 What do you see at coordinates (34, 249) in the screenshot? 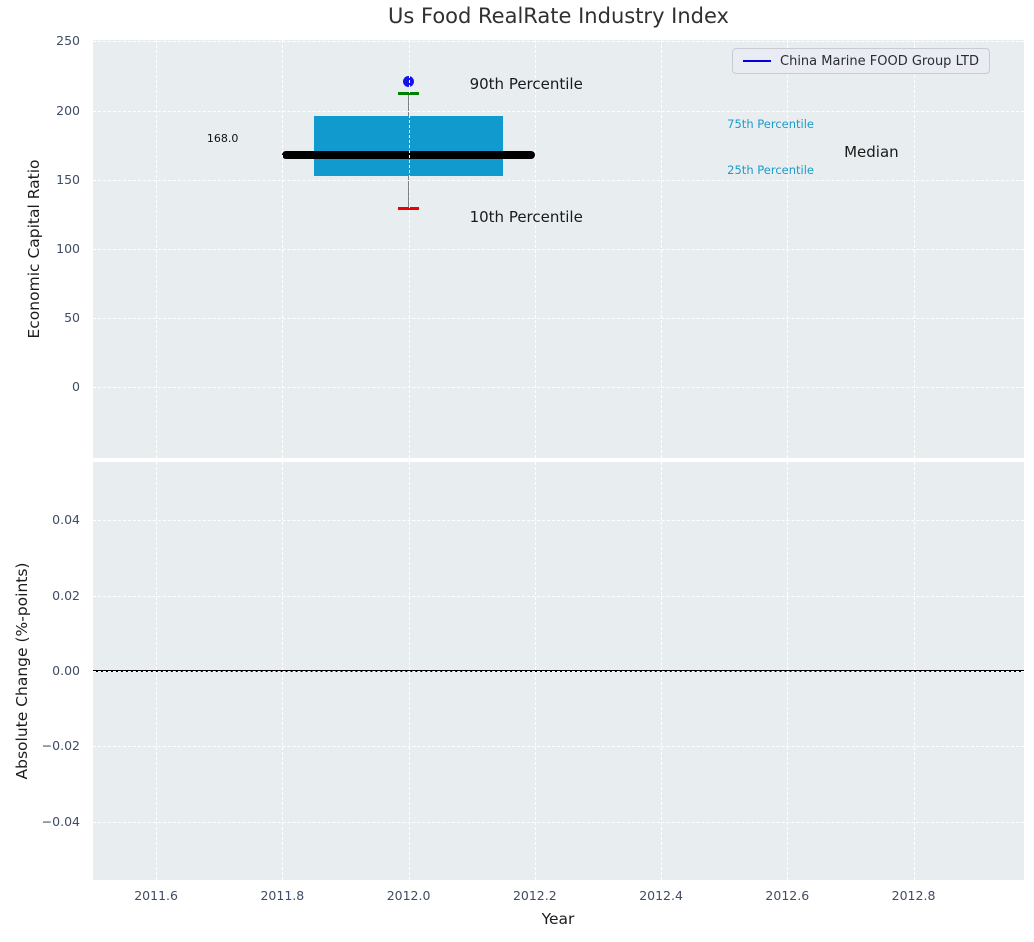
I see `y-axis-label-top: Economic Capital Ratio` at bounding box center [34, 249].